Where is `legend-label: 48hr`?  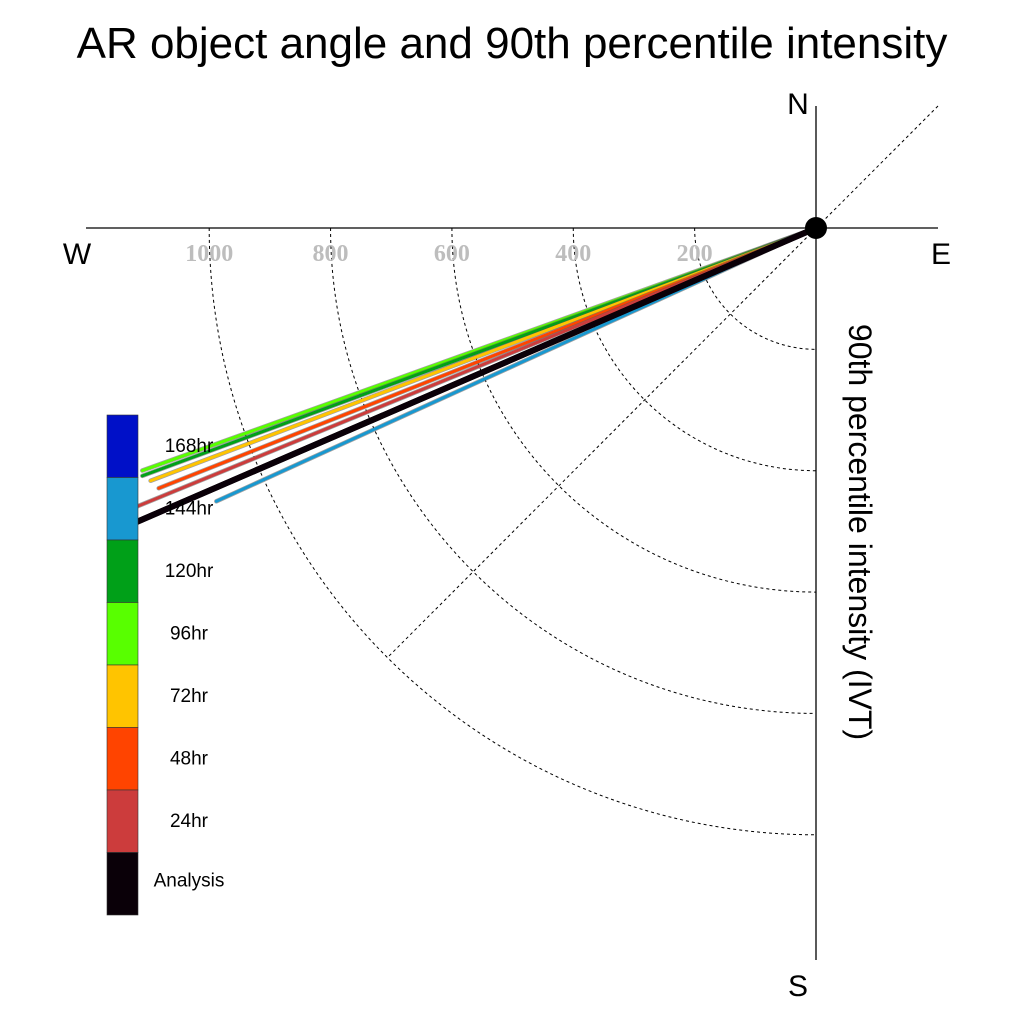 legend-label: 48hr is located at coordinates (189, 759).